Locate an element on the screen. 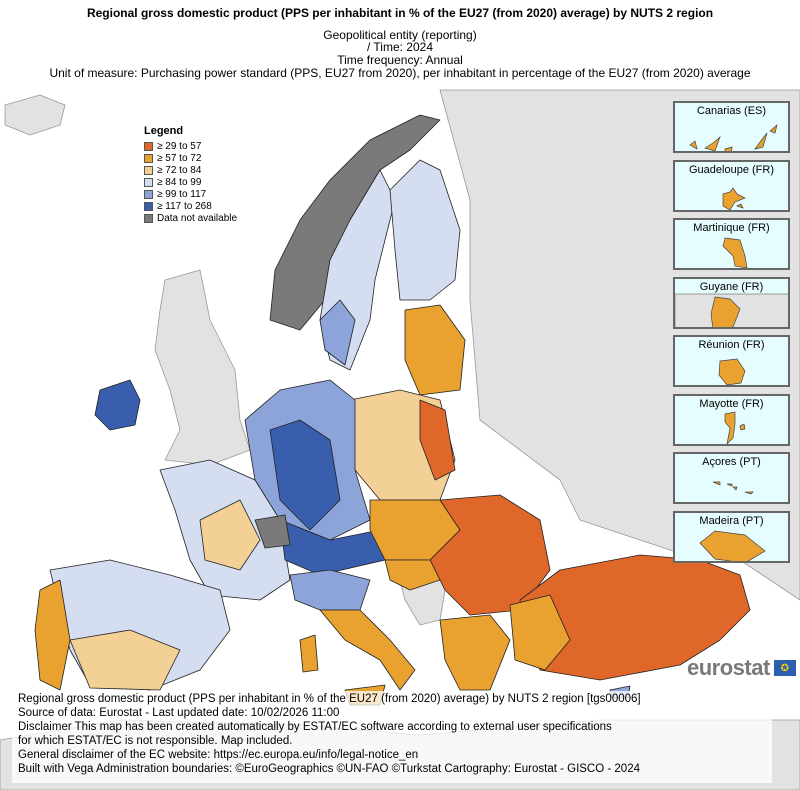  germany-high-regions is located at coordinates (305, 475).